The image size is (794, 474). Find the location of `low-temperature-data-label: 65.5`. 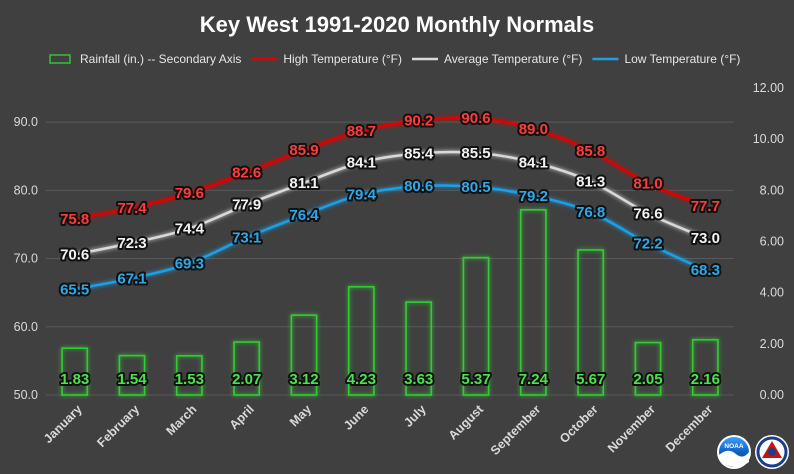

low-temperature-data-label: 65.5 is located at coordinates (74, 289).